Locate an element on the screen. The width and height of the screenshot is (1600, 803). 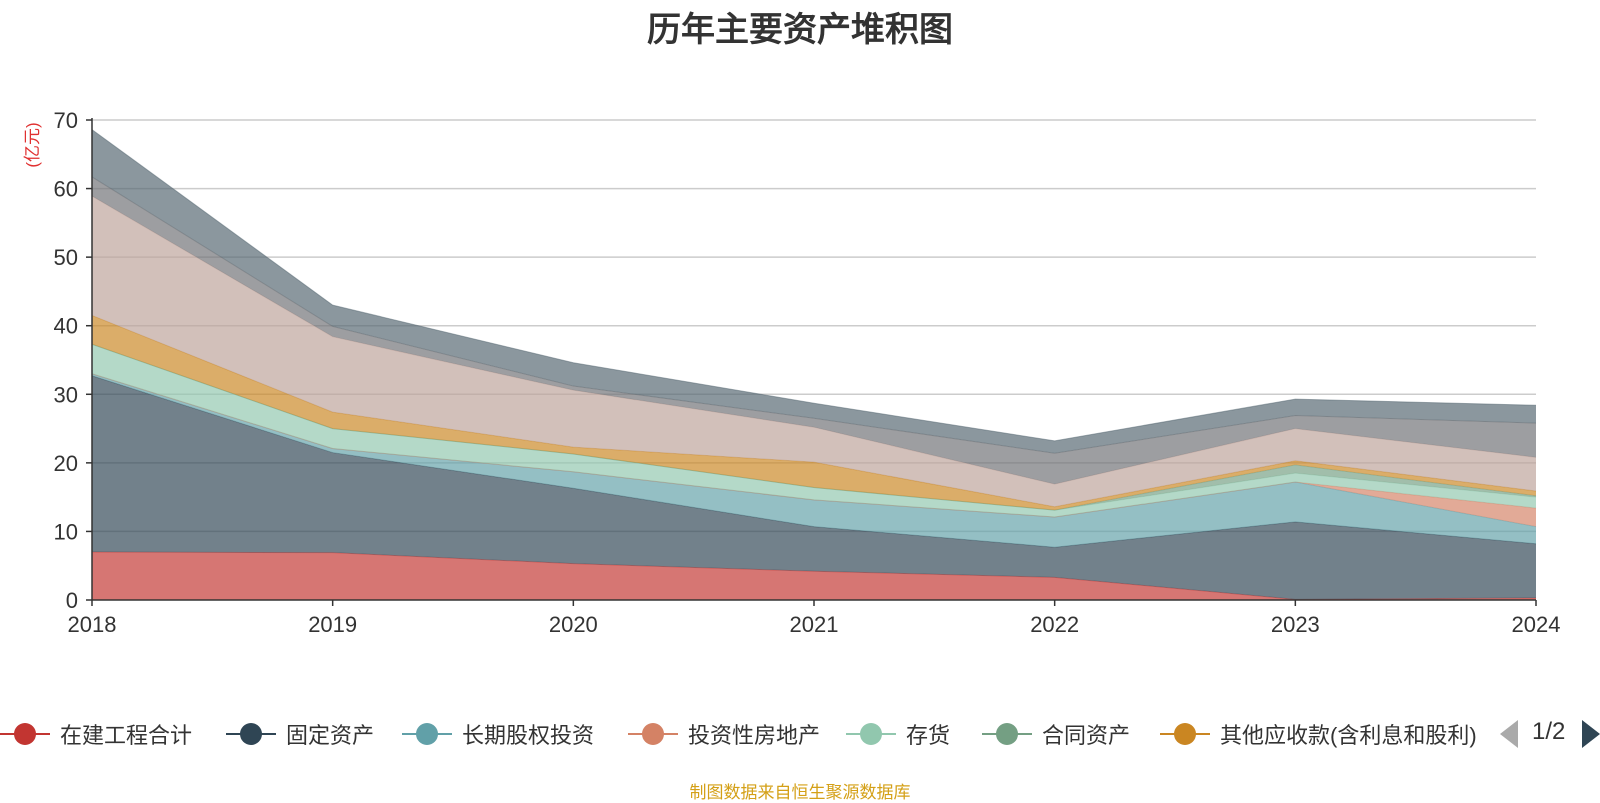
x-tick-label: 2023 is located at coordinates (1295, 624).